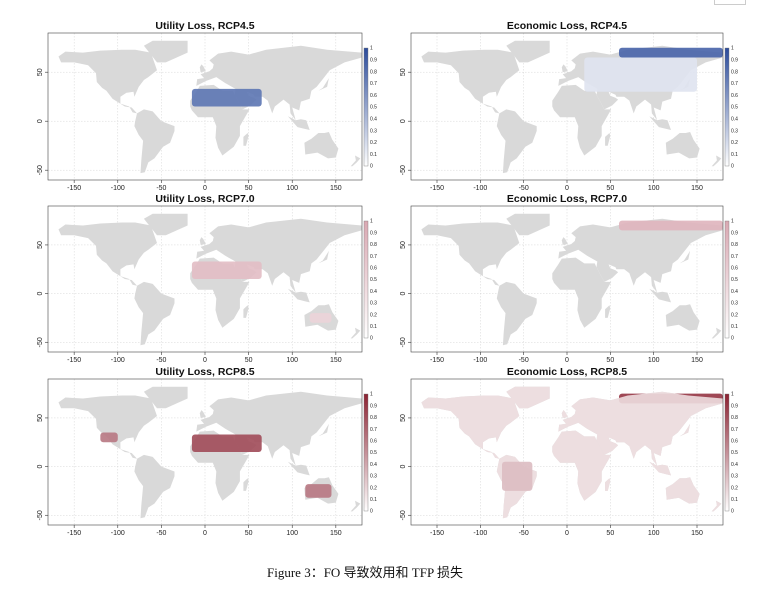 This screenshot has height=591, width=770. What do you see at coordinates (118, 533) in the screenshot?
I see `x-tick-label: -100` at bounding box center [118, 533].